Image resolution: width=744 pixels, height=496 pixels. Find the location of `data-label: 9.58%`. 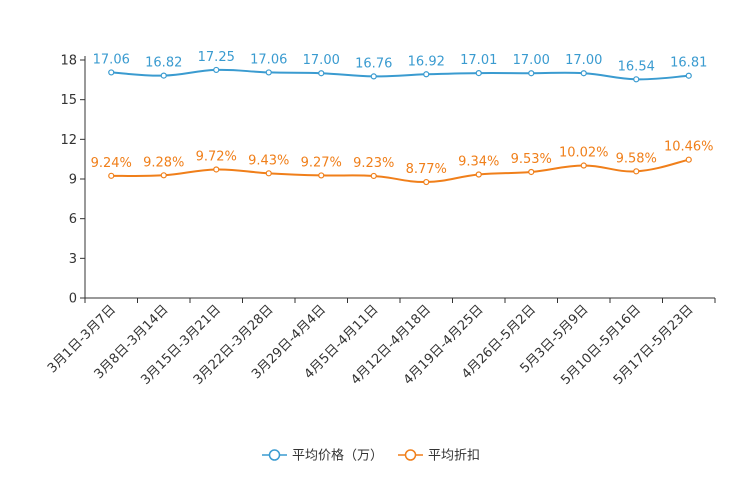

data-label: 9.58% is located at coordinates (636, 158).